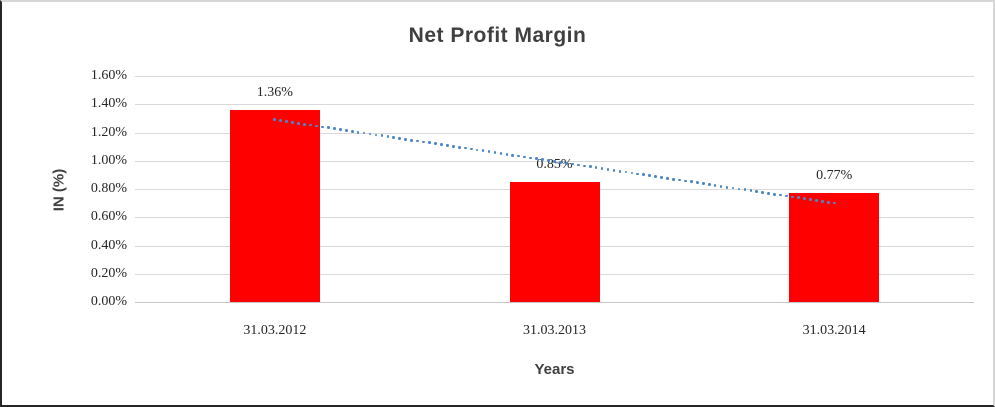 This screenshot has width=995, height=407. What do you see at coordinates (834, 247) in the screenshot?
I see `bar-31.03.2014` at bounding box center [834, 247].